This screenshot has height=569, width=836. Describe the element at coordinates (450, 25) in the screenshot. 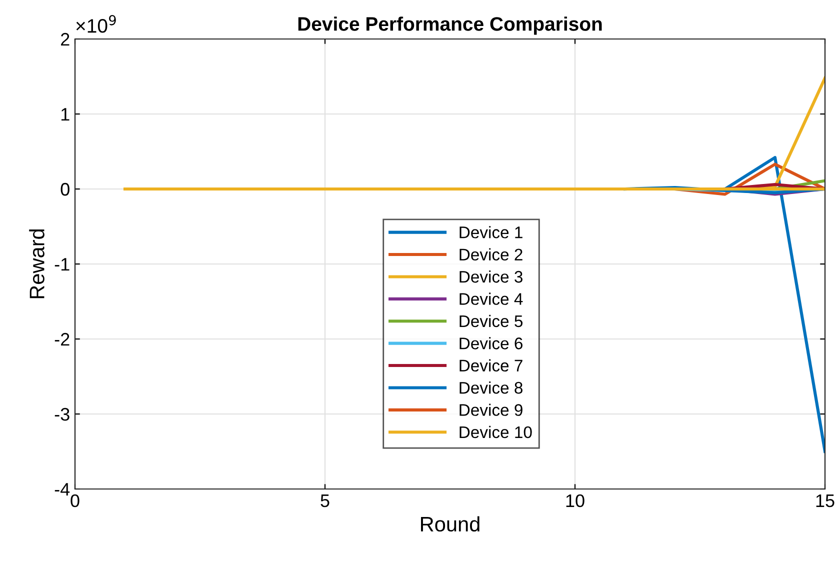

I see `chart-title: Device Performance Comparison` at that location.